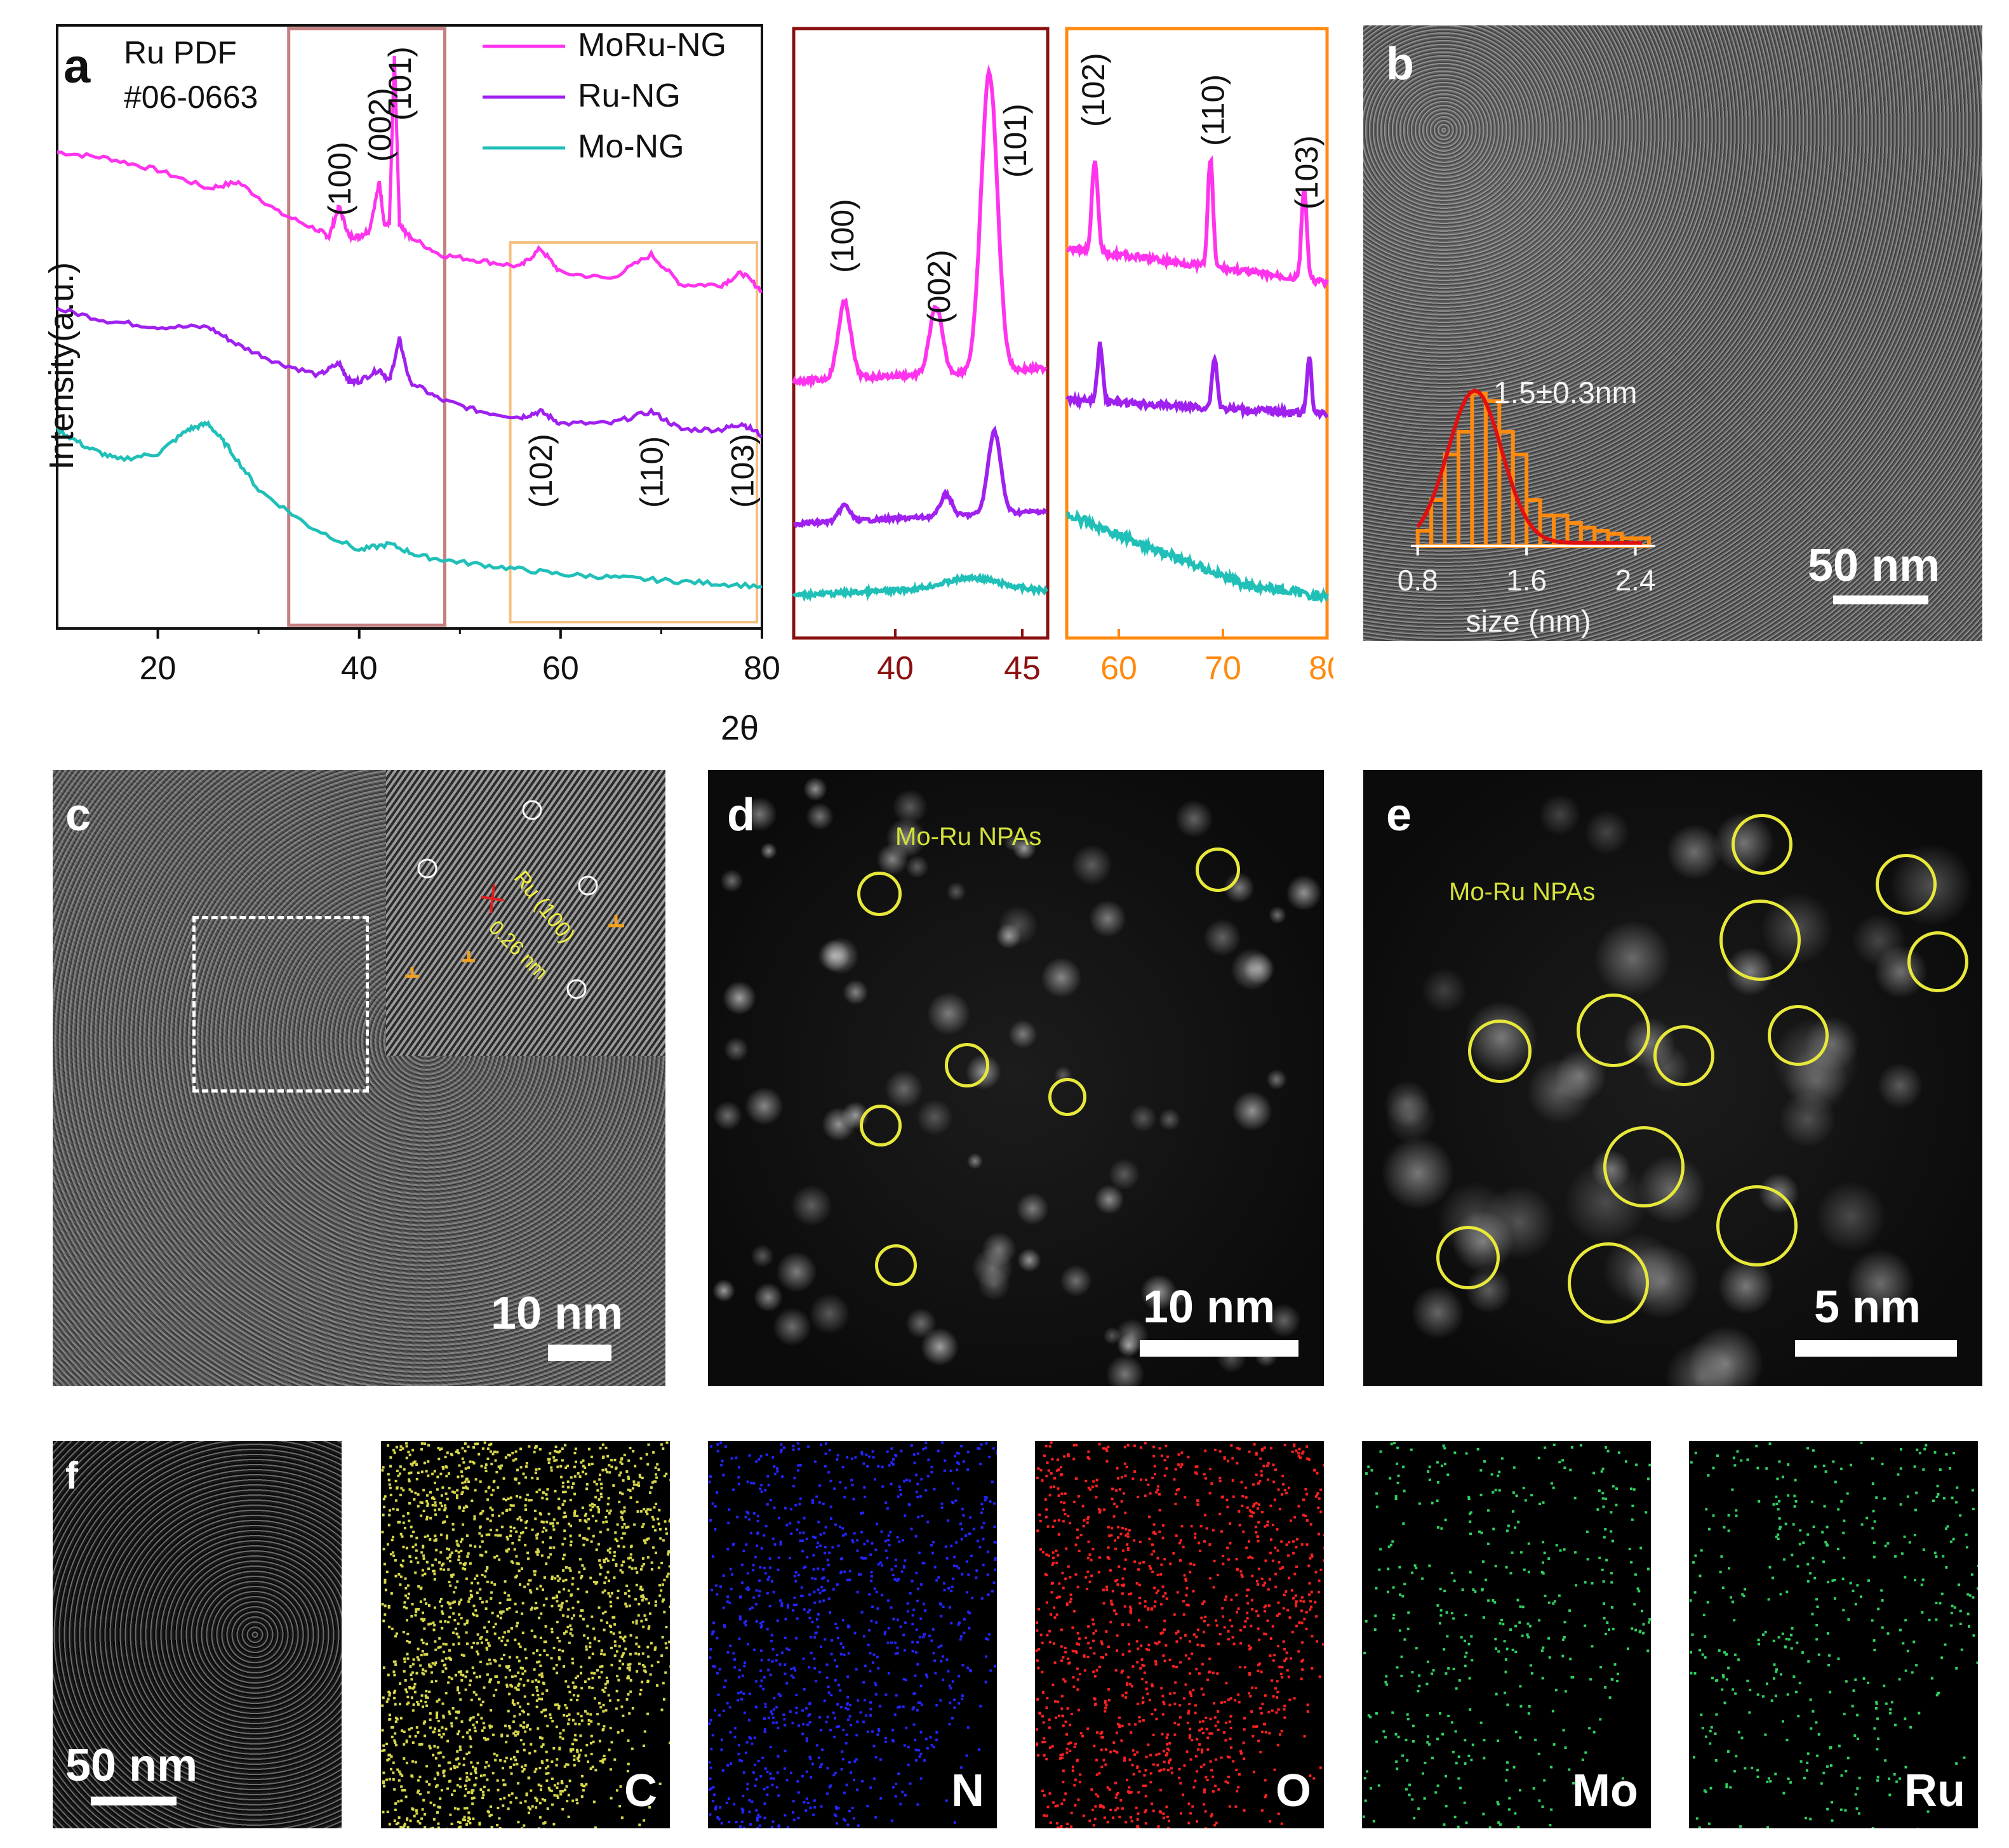 The width and height of the screenshot is (2009, 1848). I want to click on zoom-tick-label: 60, so click(1118, 669).